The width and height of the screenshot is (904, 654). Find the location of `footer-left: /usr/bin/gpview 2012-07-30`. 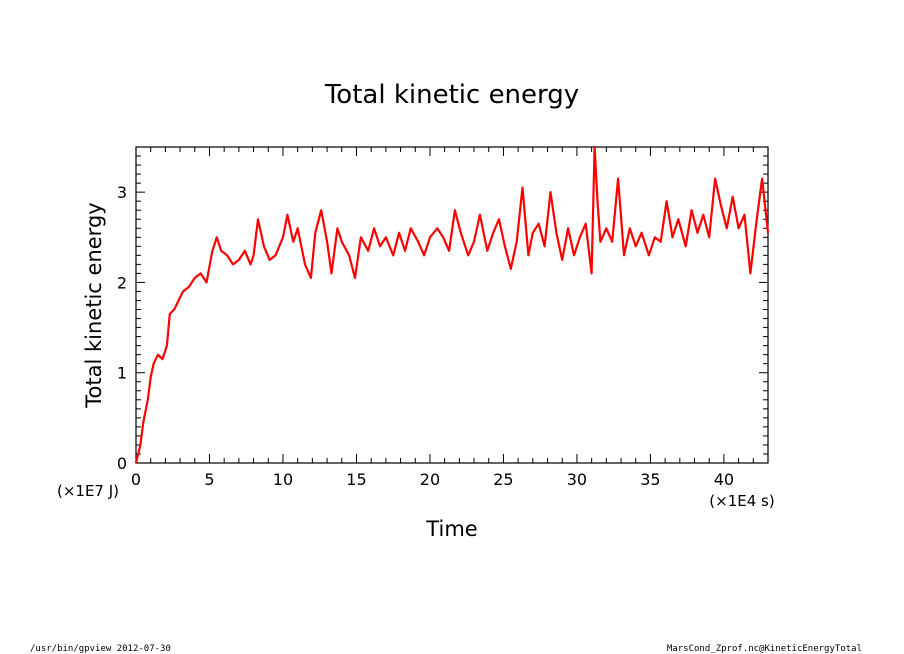

footer-left: /usr/bin/gpview 2012-07-30 is located at coordinates (100, 649).